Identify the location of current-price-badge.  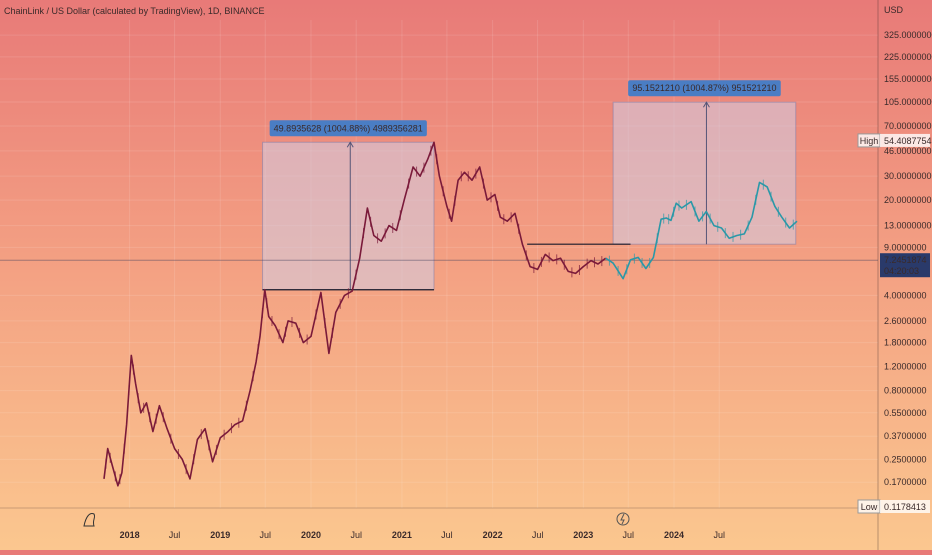
(905, 265).